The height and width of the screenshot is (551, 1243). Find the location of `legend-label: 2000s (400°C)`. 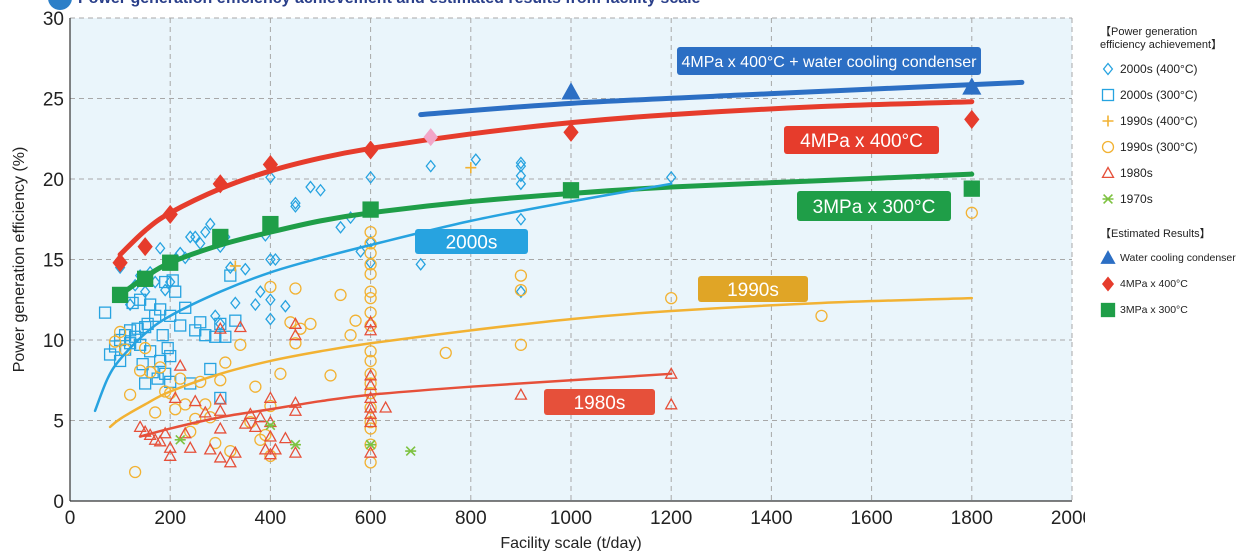

legend-label: 2000s (400°C) is located at coordinates (1159, 69).